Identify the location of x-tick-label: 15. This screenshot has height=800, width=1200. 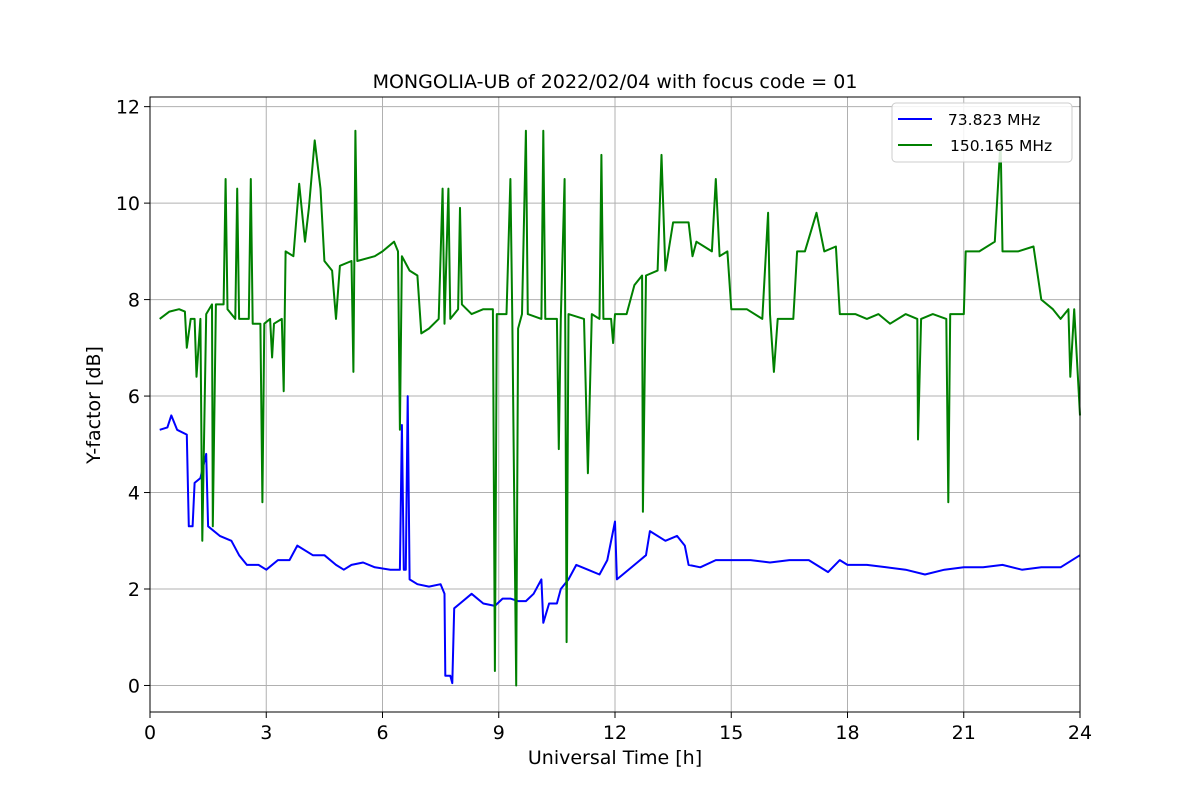
(731, 733).